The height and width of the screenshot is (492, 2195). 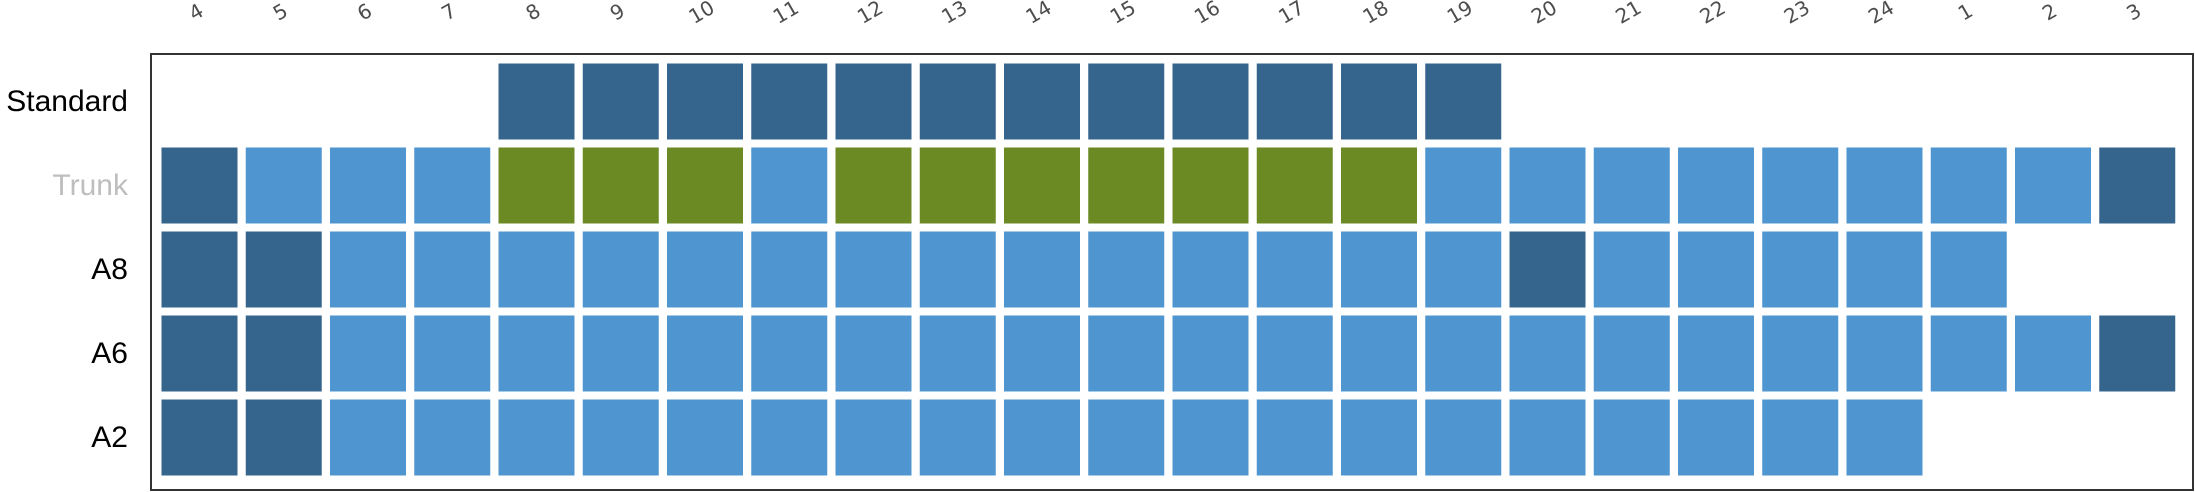 I want to click on column-label-16: 16, so click(x=1207, y=14).